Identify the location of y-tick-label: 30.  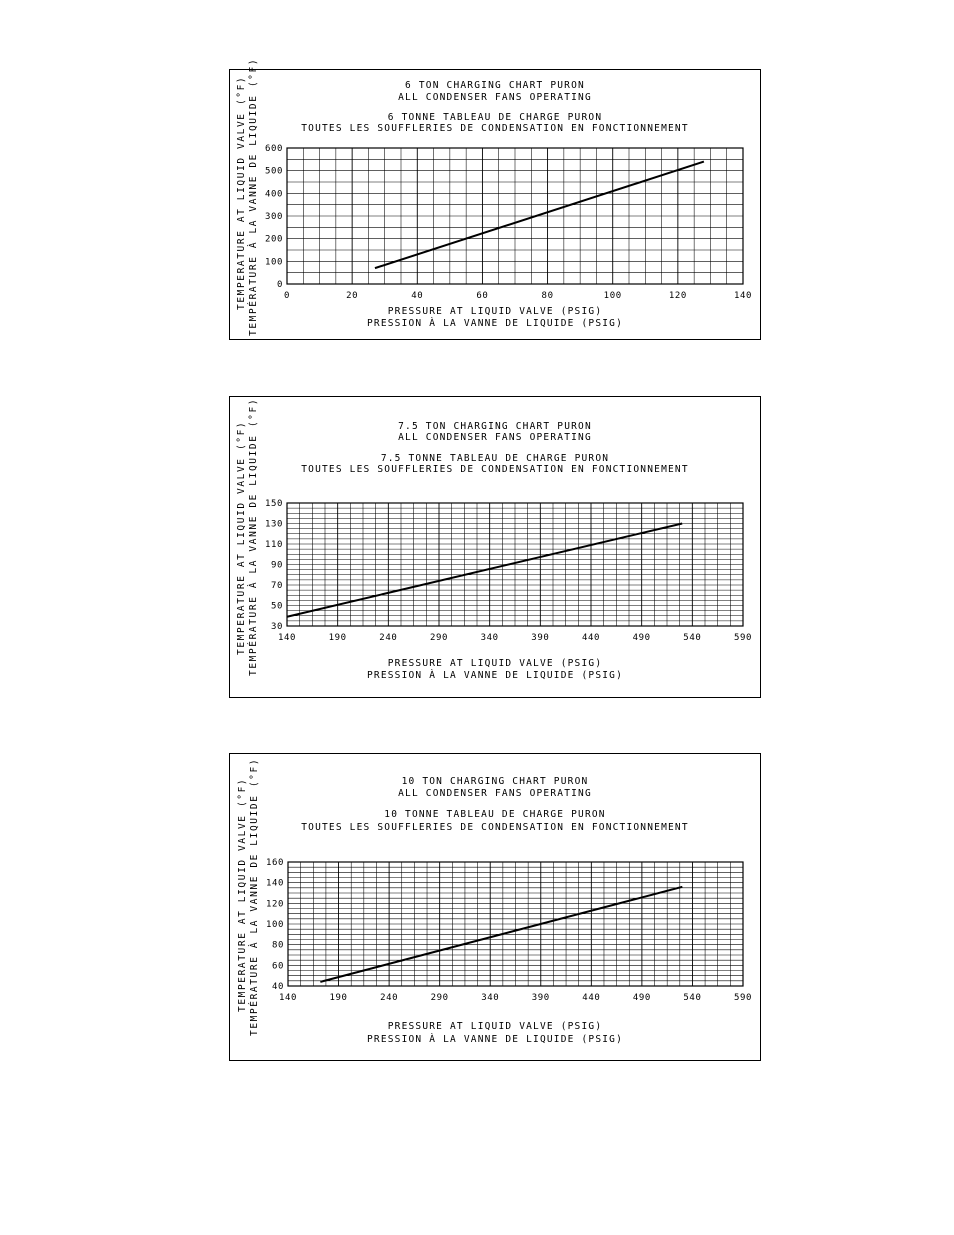
(277, 627).